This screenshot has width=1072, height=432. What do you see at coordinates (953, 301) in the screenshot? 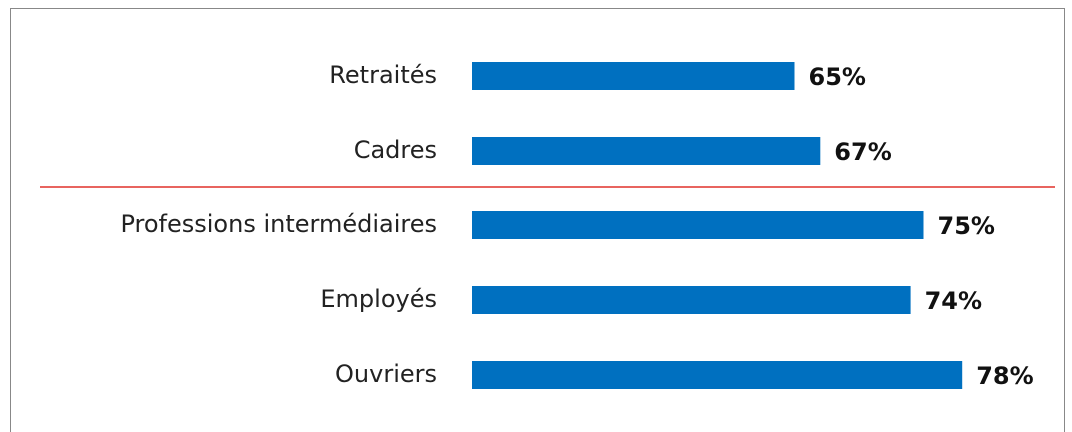
I see `value-label: 74%` at bounding box center [953, 301].